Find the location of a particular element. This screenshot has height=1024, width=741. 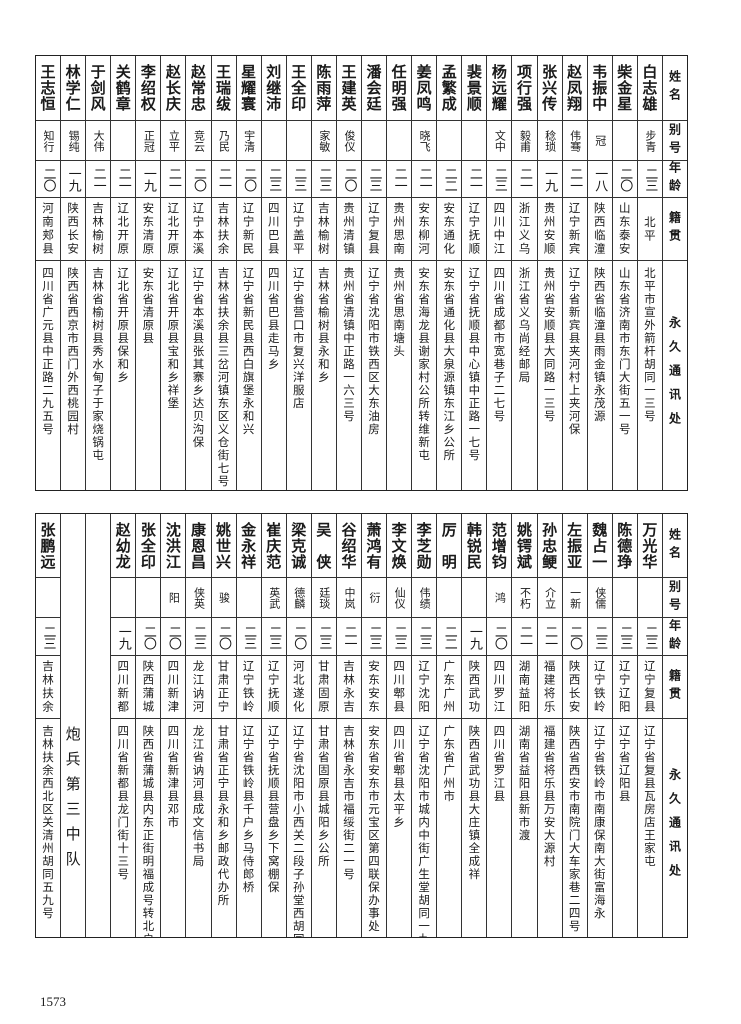

name-cell: 张兴传 is located at coordinates (549, 88).